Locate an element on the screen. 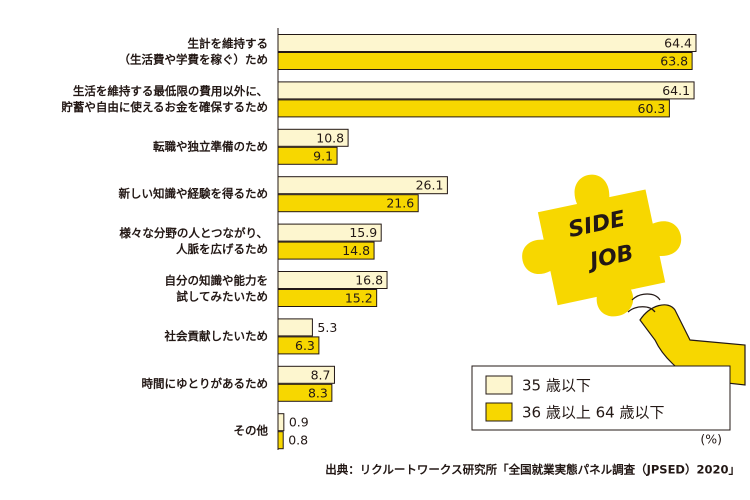  puzzle-piece is located at coordinates (602, 245).